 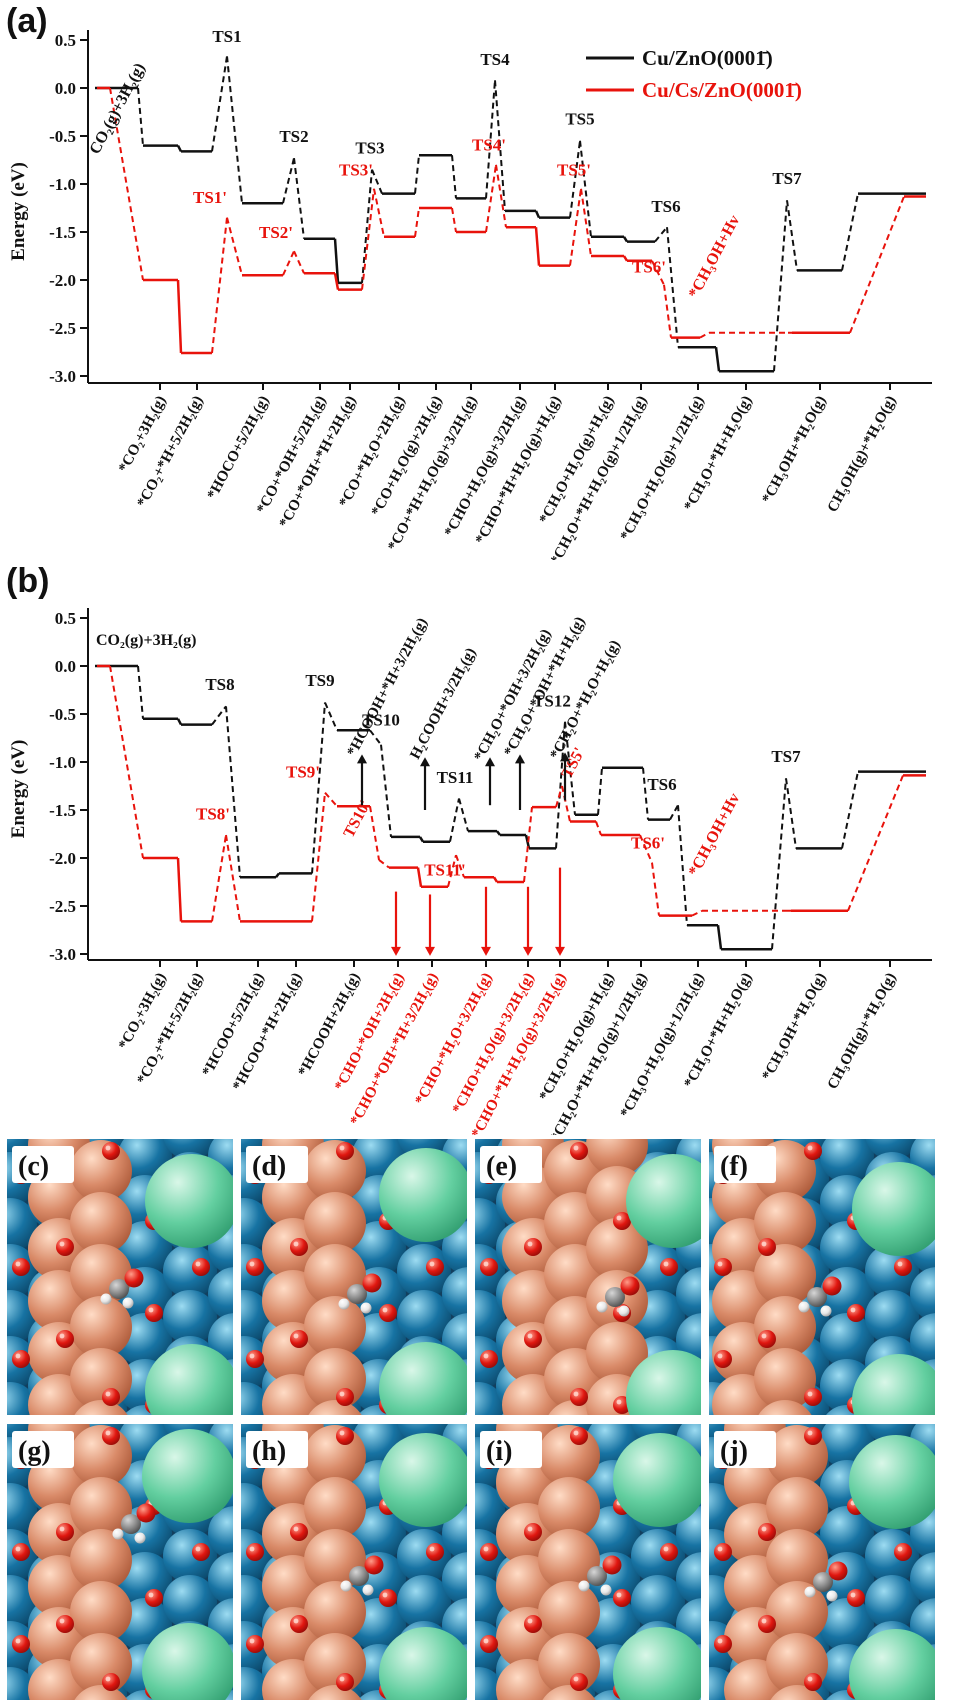 I want to click on ts-label: TS2', so click(x=276, y=232).